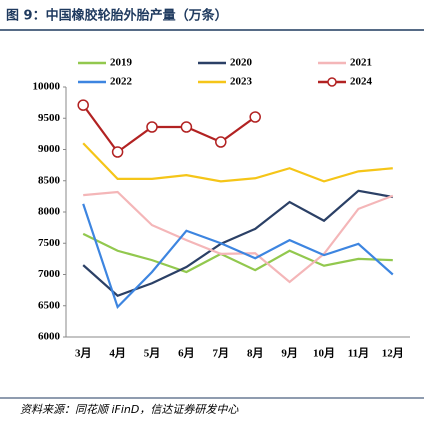 The image size is (434, 436). What do you see at coordinates (49, 305) in the screenshot?
I see `y-tick-label: 6500` at bounding box center [49, 305].